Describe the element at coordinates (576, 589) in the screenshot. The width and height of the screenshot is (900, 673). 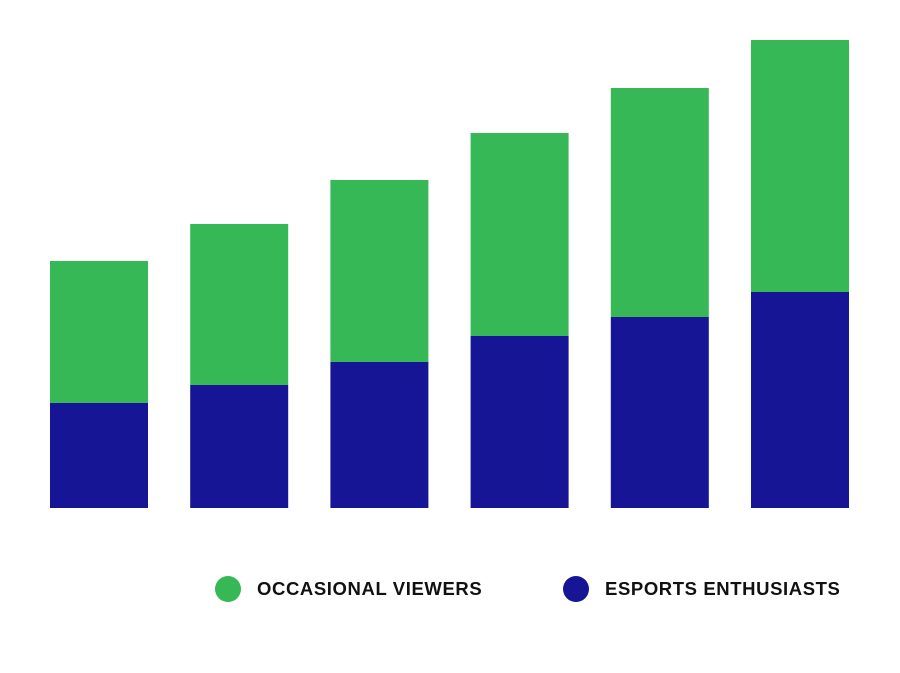
I see `legend-swatch-esports-enthusiasts` at that location.